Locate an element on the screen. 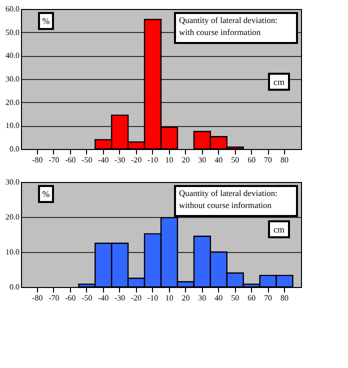 Image resolution: width=348 pixels, height=368 pixels. y-tick-label: 40.0 is located at coordinates (13, 55).